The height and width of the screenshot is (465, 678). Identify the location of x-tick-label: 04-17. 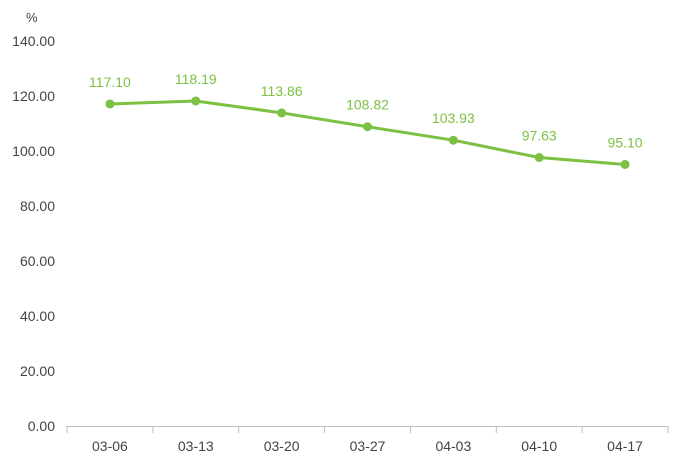
(625, 446).